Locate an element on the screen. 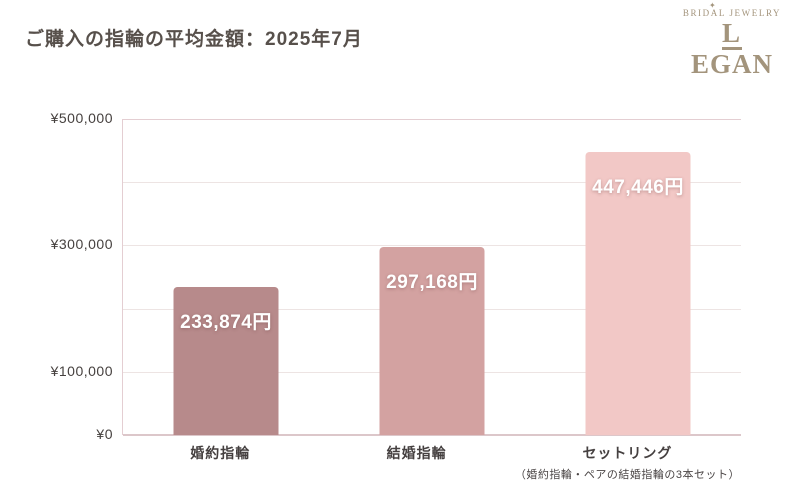  brand-logo-name: LEGAN is located at coordinates (731, 49).